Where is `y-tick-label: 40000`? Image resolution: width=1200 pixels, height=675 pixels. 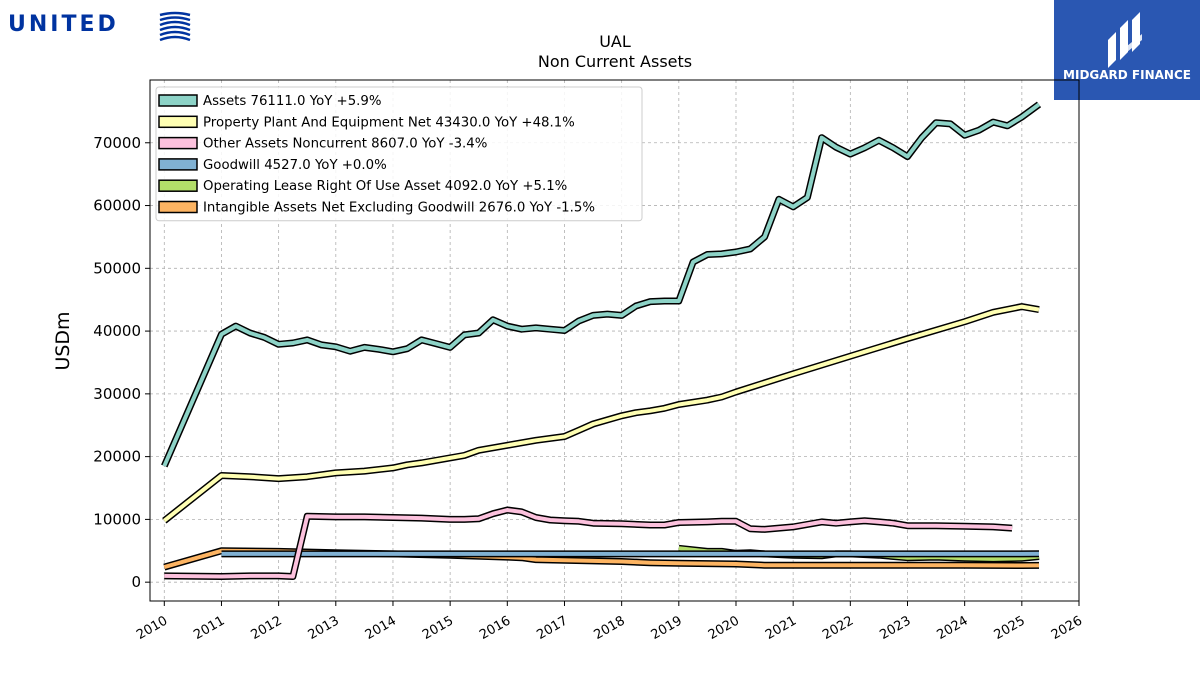 y-tick-label: 40000 is located at coordinates (117, 331).